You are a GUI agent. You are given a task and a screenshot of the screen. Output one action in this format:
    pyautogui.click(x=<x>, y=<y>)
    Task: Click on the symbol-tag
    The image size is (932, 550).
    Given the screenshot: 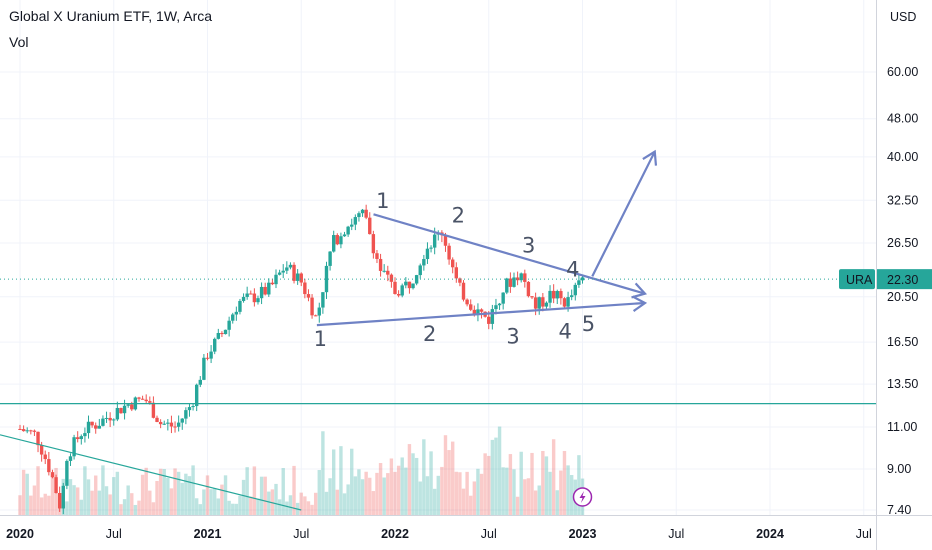 What is the action you would take?
    pyautogui.click(x=857, y=279)
    